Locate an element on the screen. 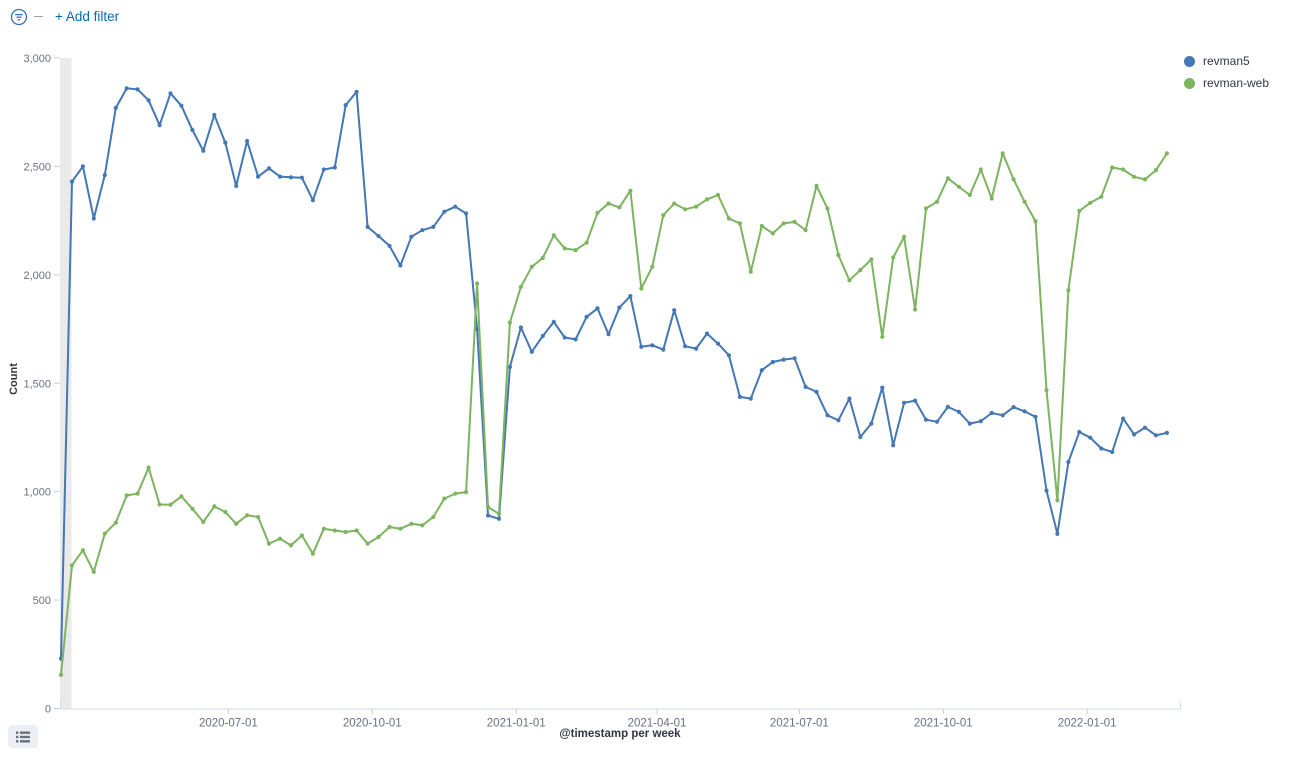 The height and width of the screenshot is (758, 1305). chart-legend: revman5 revman-web is located at coordinates (1226, 72).